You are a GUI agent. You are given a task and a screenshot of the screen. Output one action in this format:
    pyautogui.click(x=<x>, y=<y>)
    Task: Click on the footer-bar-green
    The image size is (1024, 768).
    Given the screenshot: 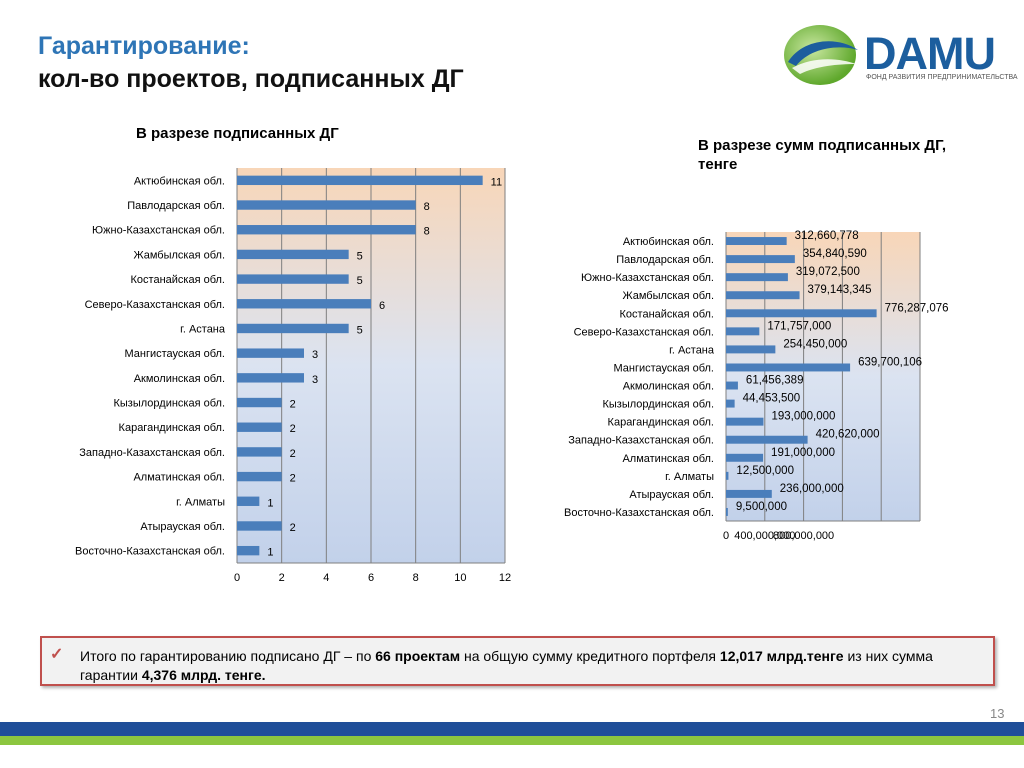 What is the action you would take?
    pyautogui.click(x=512, y=740)
    